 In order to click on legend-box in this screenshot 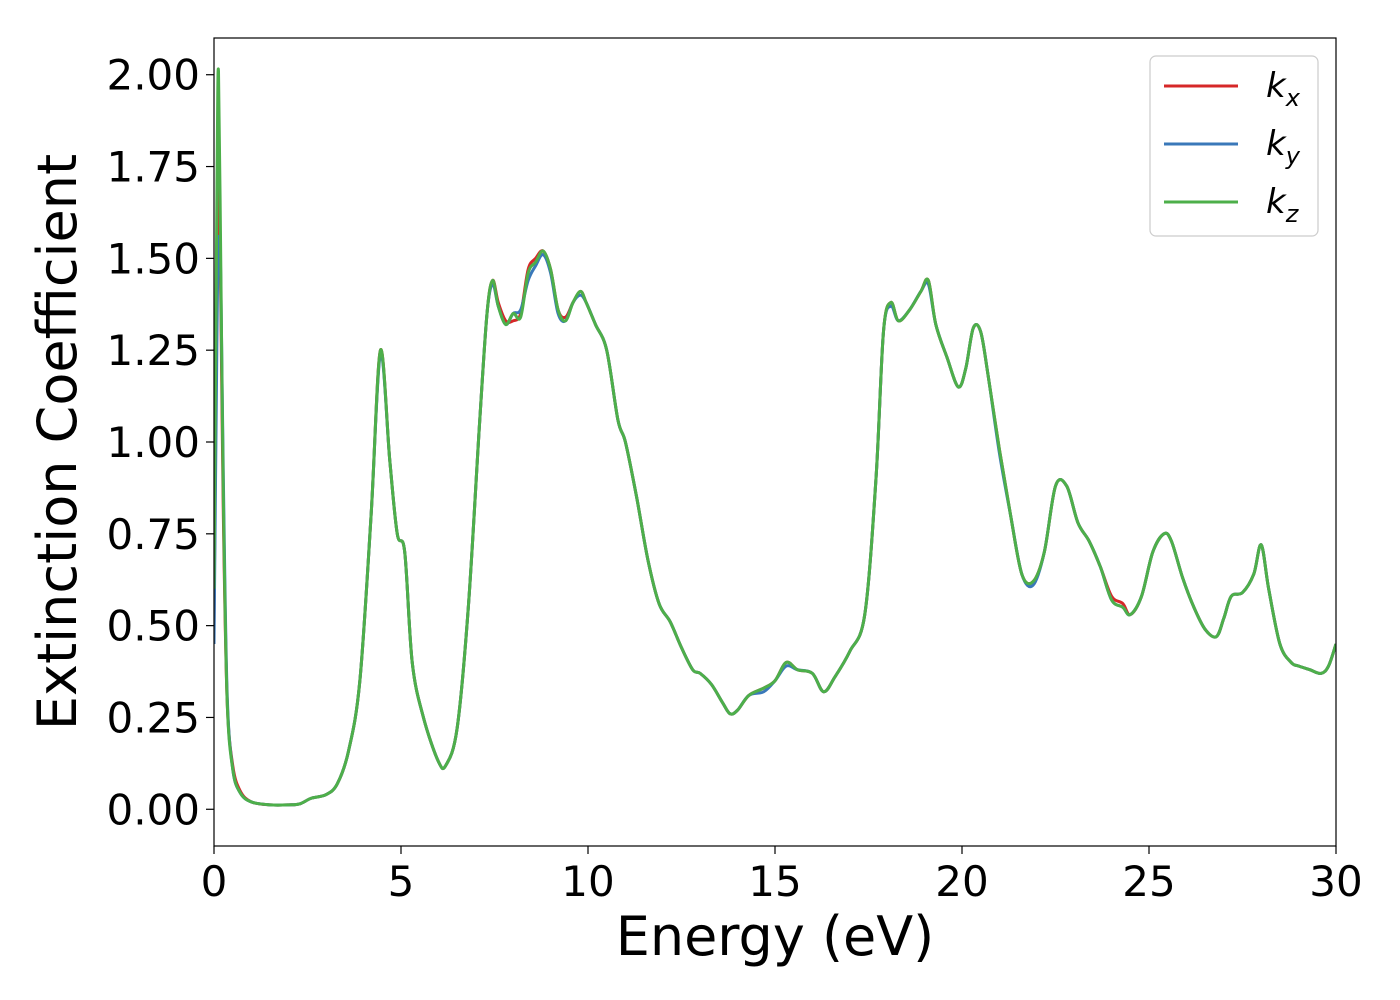, I will do `click(1234, 146)`.